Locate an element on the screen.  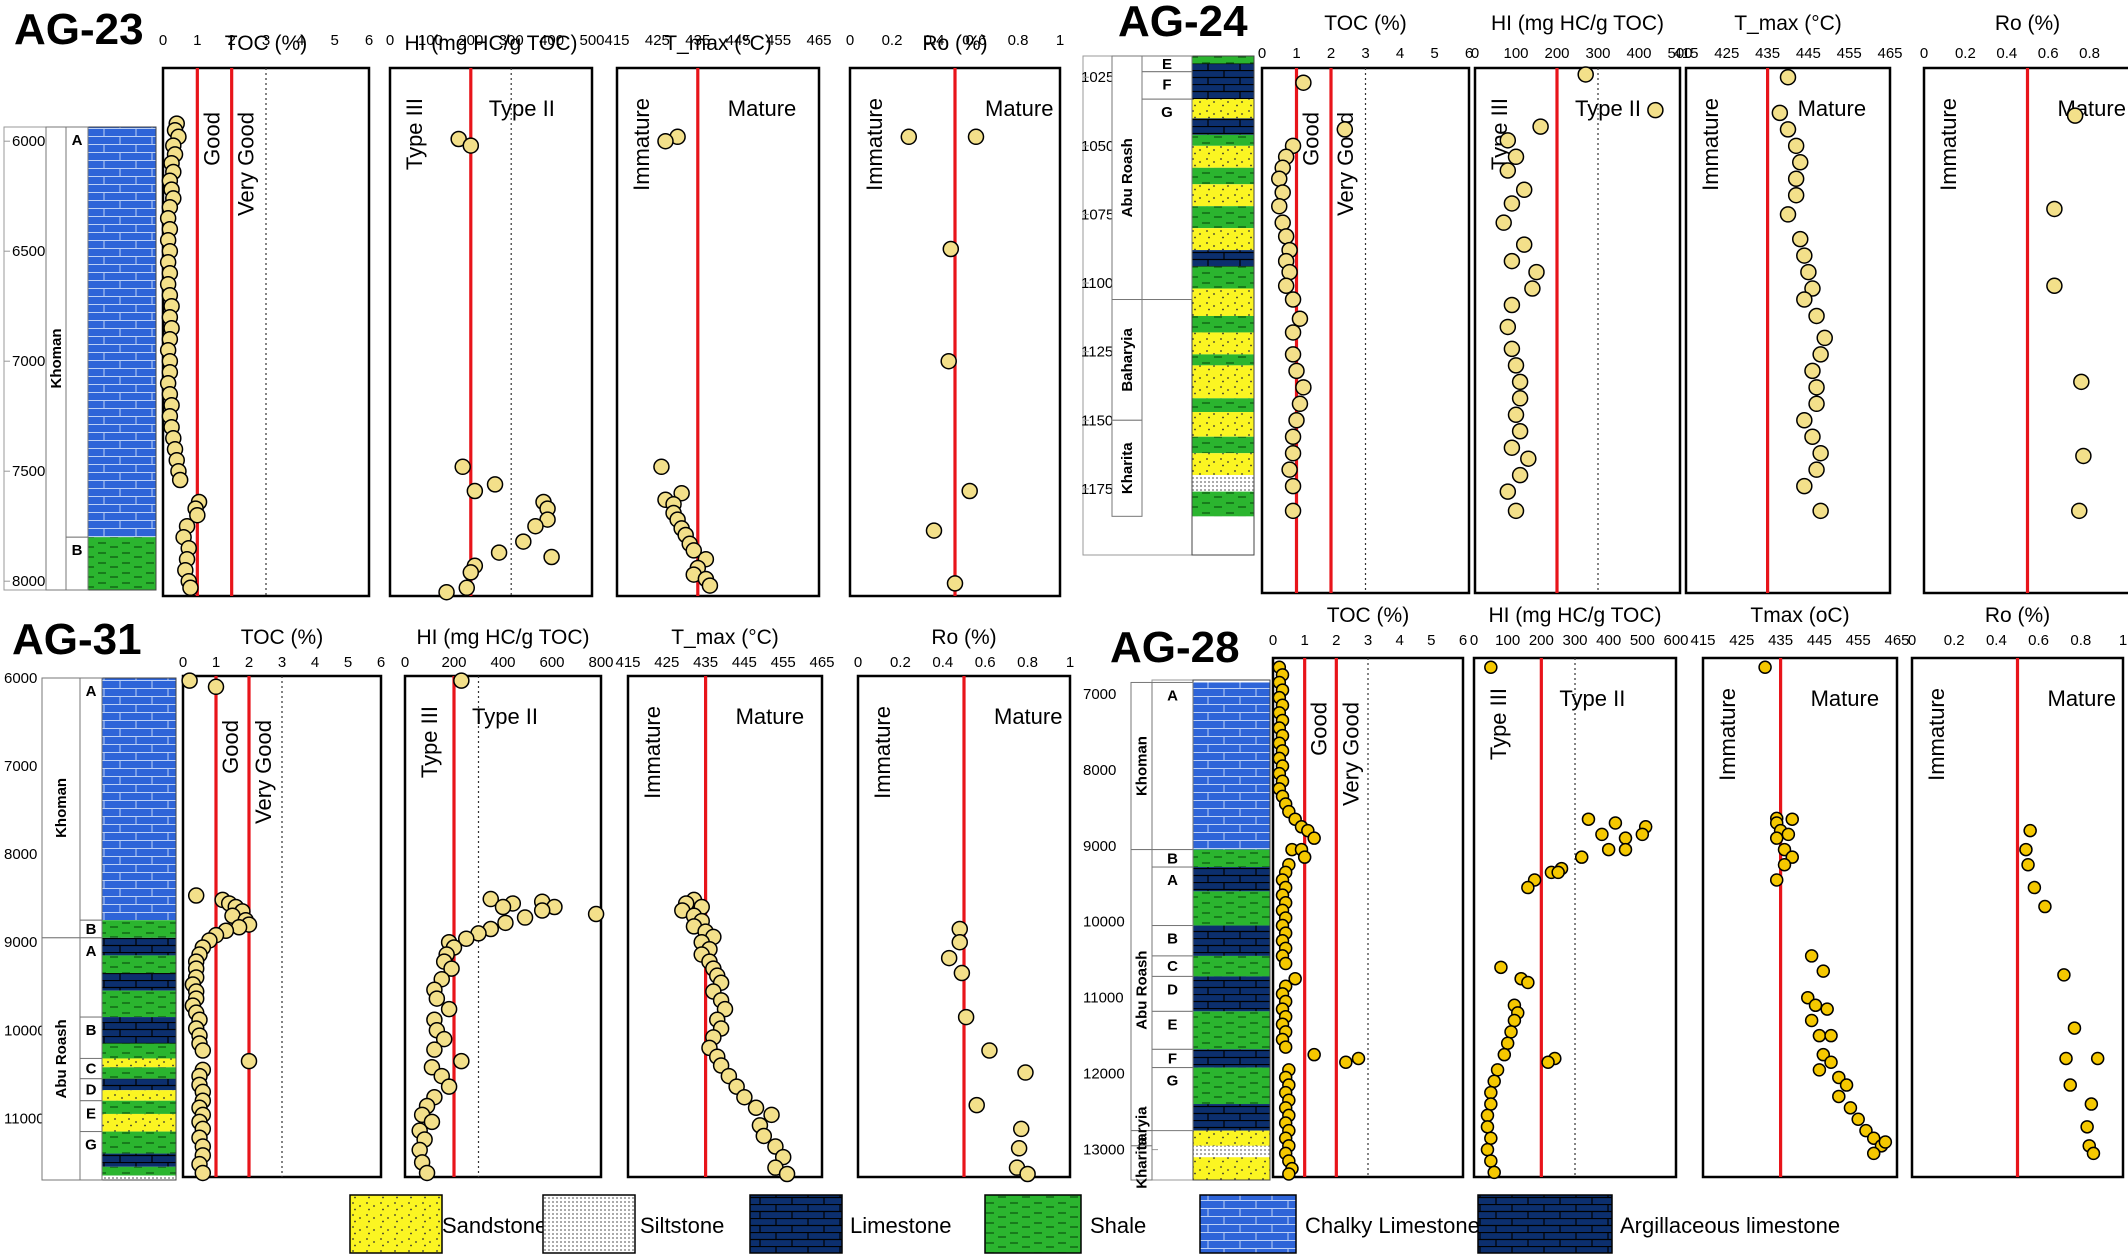
legend-swatch-limestone is located at coordinates (796, 1224).